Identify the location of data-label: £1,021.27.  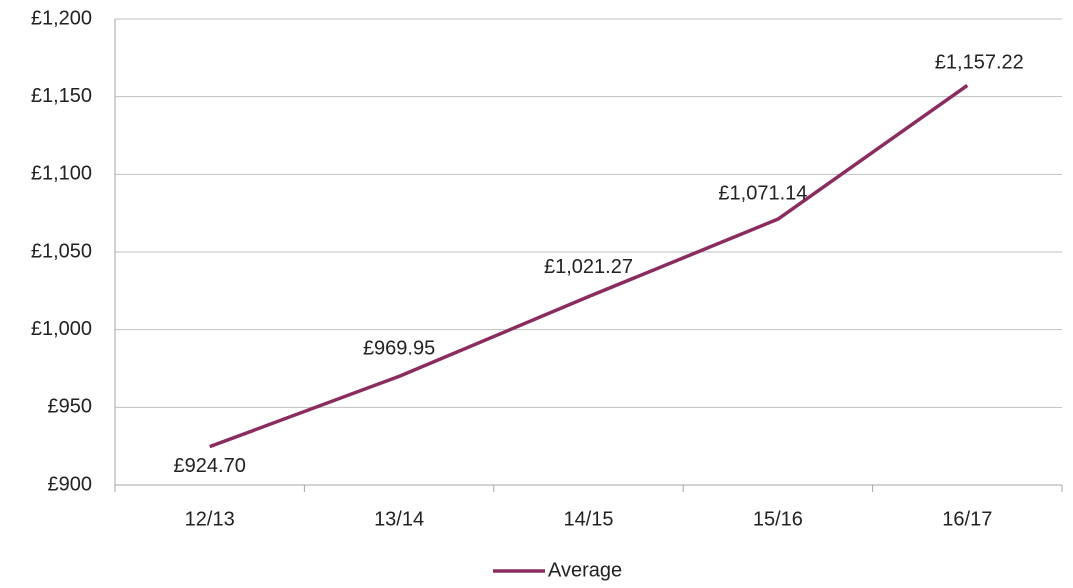
(588, 267).